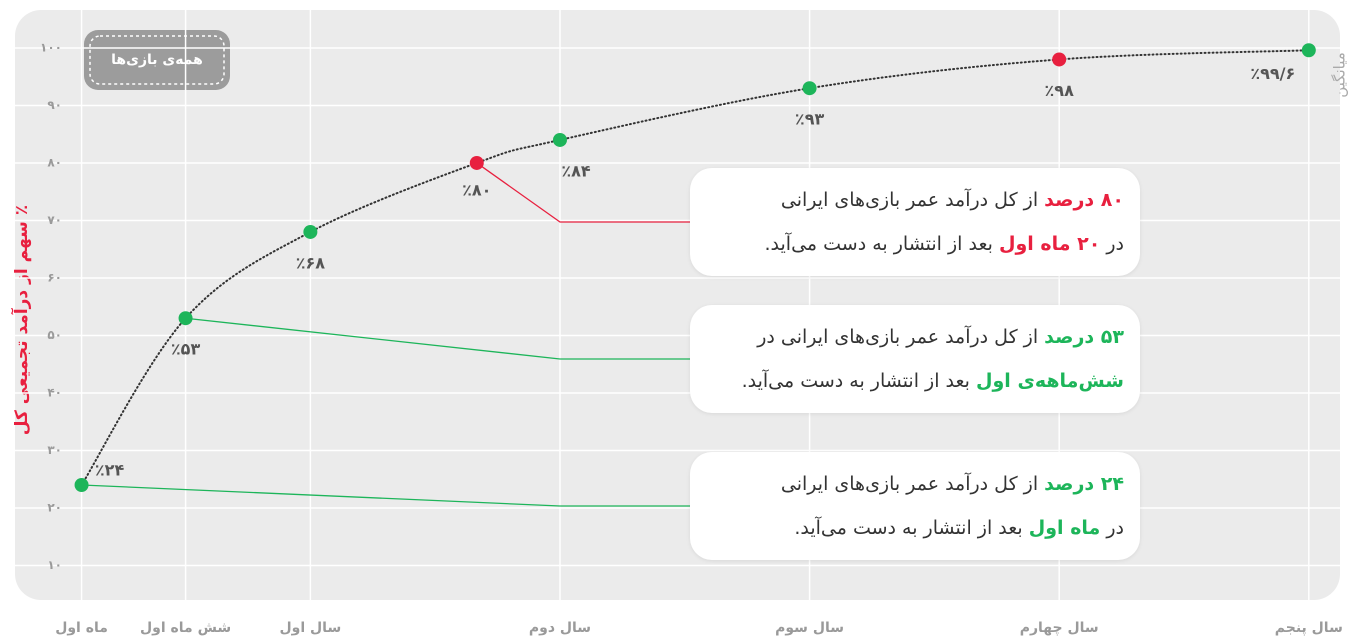 The width and height of the screenshot is (1353, 640). What do you see at coordinates (476, 189) in the screenshot?
I see `value-label: ٪۸۰` at bounding box center [476, 189].